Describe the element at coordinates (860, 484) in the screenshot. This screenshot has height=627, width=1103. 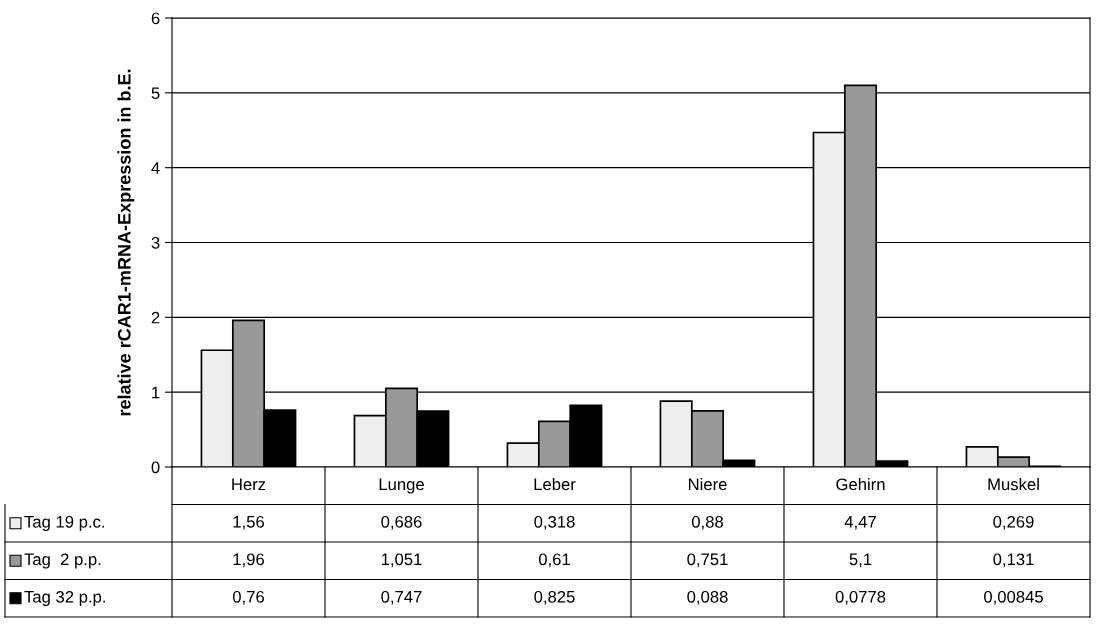
I see `x-tick-label: Gehirn` at that location.